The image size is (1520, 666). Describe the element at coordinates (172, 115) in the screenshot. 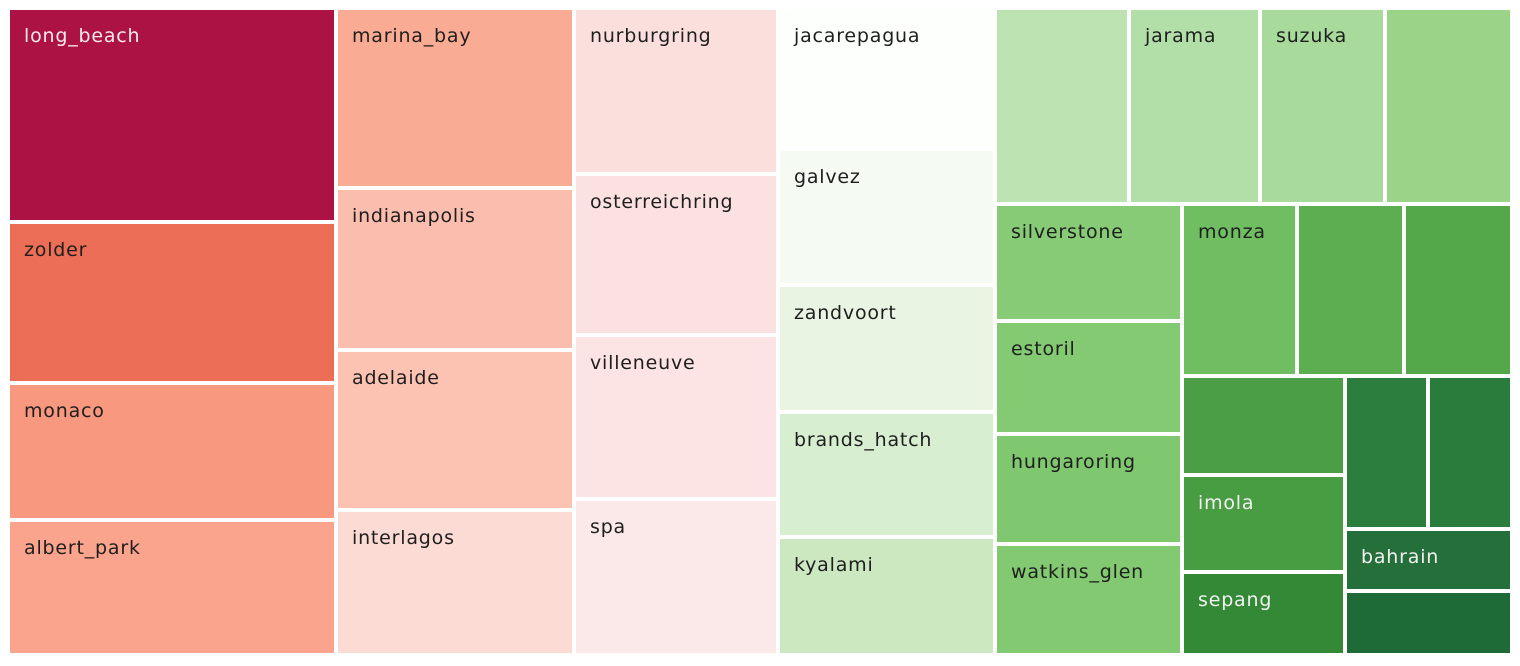

I see `treemap-cell-long_beach: long_beach` at that location.